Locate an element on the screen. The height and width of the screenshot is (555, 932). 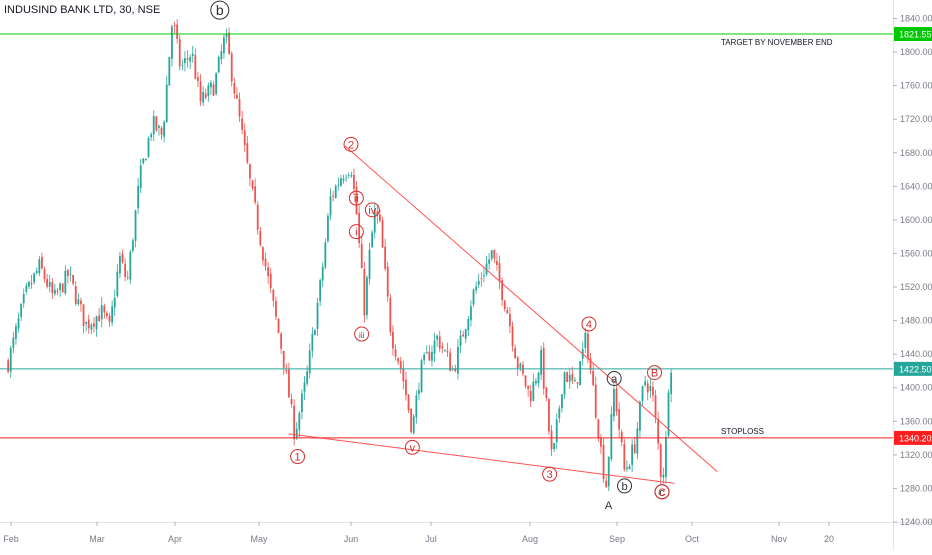
wave-label: v is located at coordinates (413, 448).